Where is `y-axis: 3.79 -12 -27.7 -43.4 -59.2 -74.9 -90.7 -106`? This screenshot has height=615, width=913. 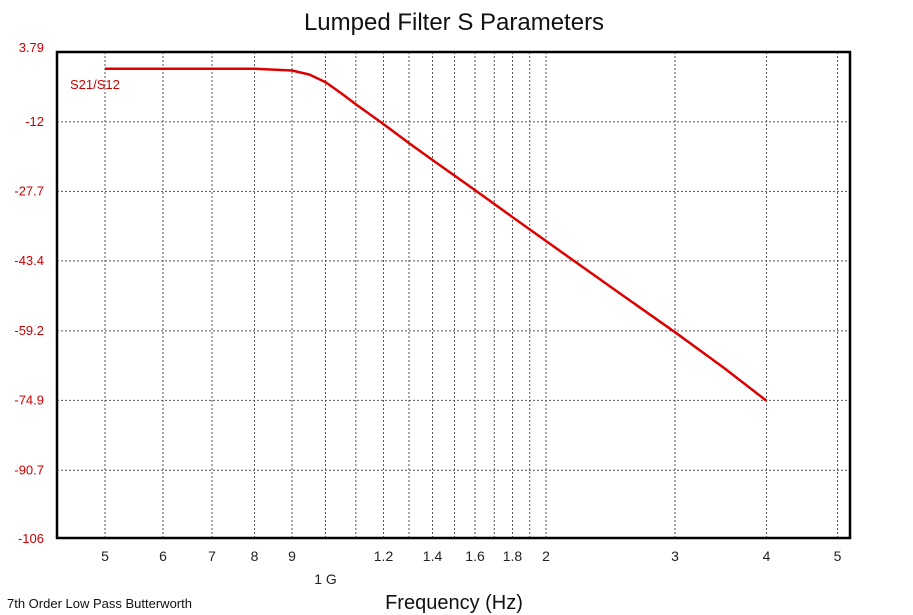 y-axis: 3.79 -12 -27.7 -43.4 -59.2 -74.9 -90.7 -106 is located at coordinates (29, 293).